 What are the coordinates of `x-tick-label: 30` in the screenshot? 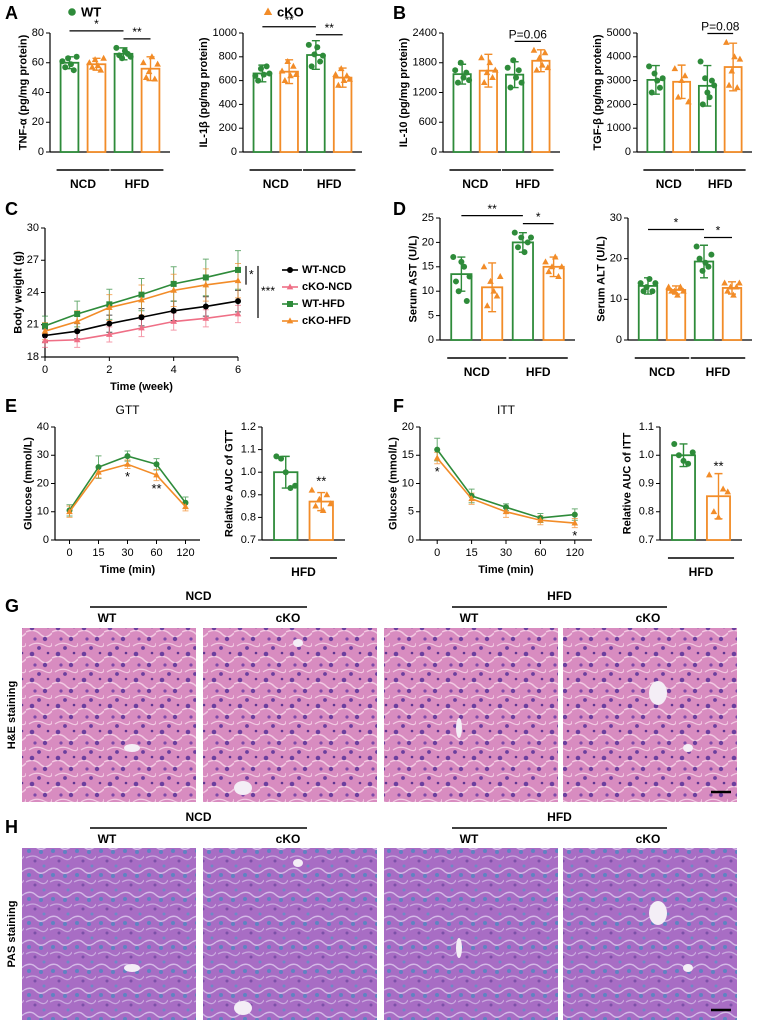 It's located at (506, 553).